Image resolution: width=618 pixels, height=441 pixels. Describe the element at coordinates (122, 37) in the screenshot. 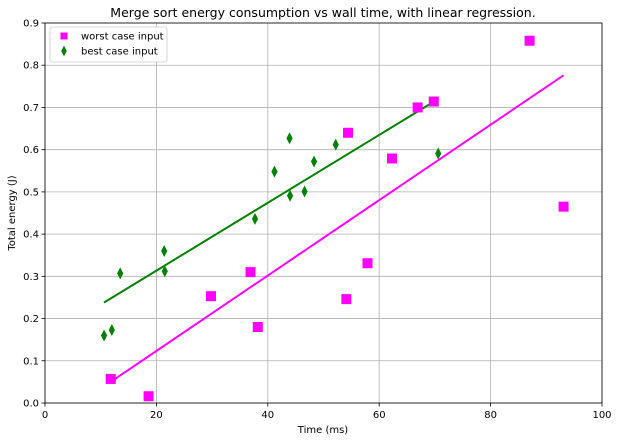

I see `legend-label-series-0: worst case input` at that location.